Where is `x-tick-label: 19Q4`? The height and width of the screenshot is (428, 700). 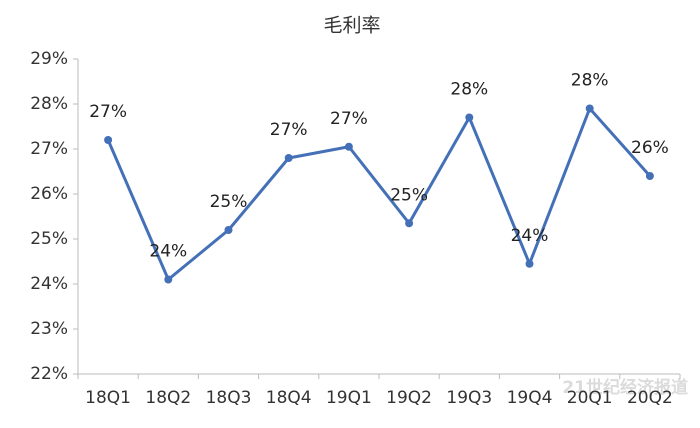
x-tick-label: 19Q4 is located at coordinates (530, 398).